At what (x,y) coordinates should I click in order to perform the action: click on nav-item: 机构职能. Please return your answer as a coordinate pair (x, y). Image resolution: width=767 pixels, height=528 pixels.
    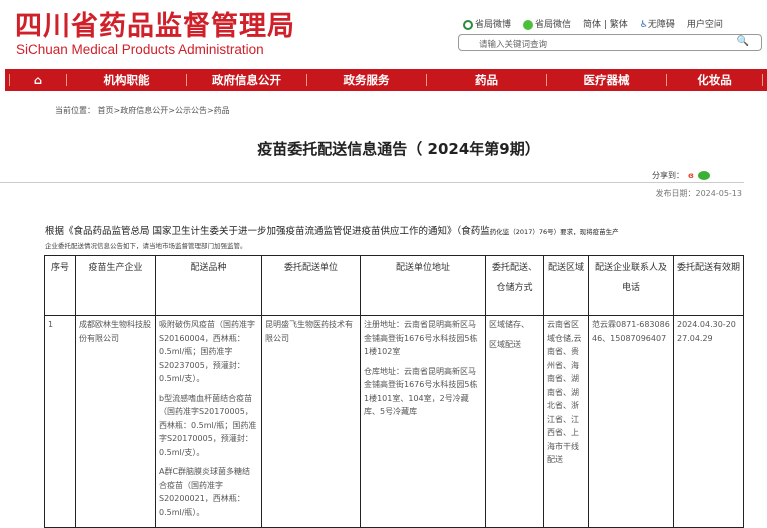
    Looking at the image, I should click on (127, 80).